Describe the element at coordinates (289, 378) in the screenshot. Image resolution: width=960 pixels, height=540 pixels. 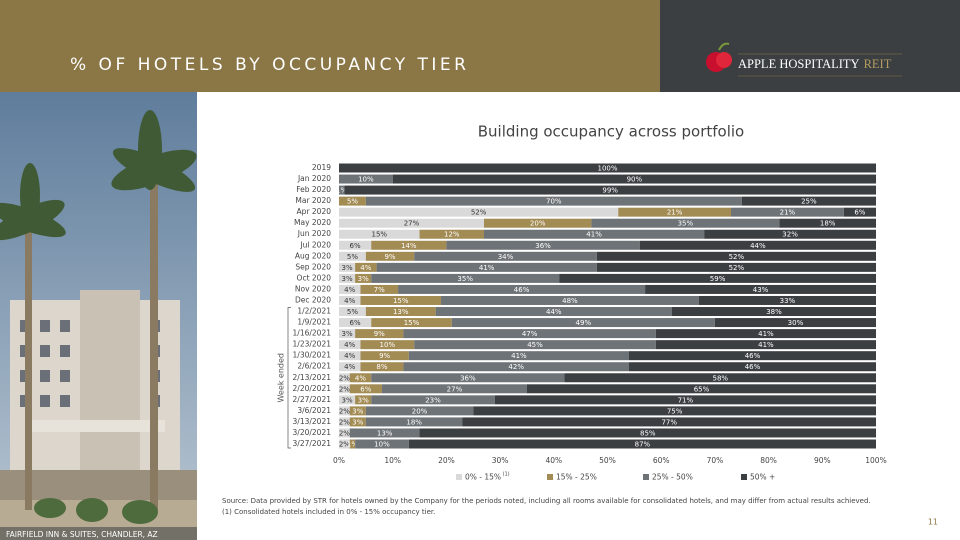
I see `axis-bracket` at that location.